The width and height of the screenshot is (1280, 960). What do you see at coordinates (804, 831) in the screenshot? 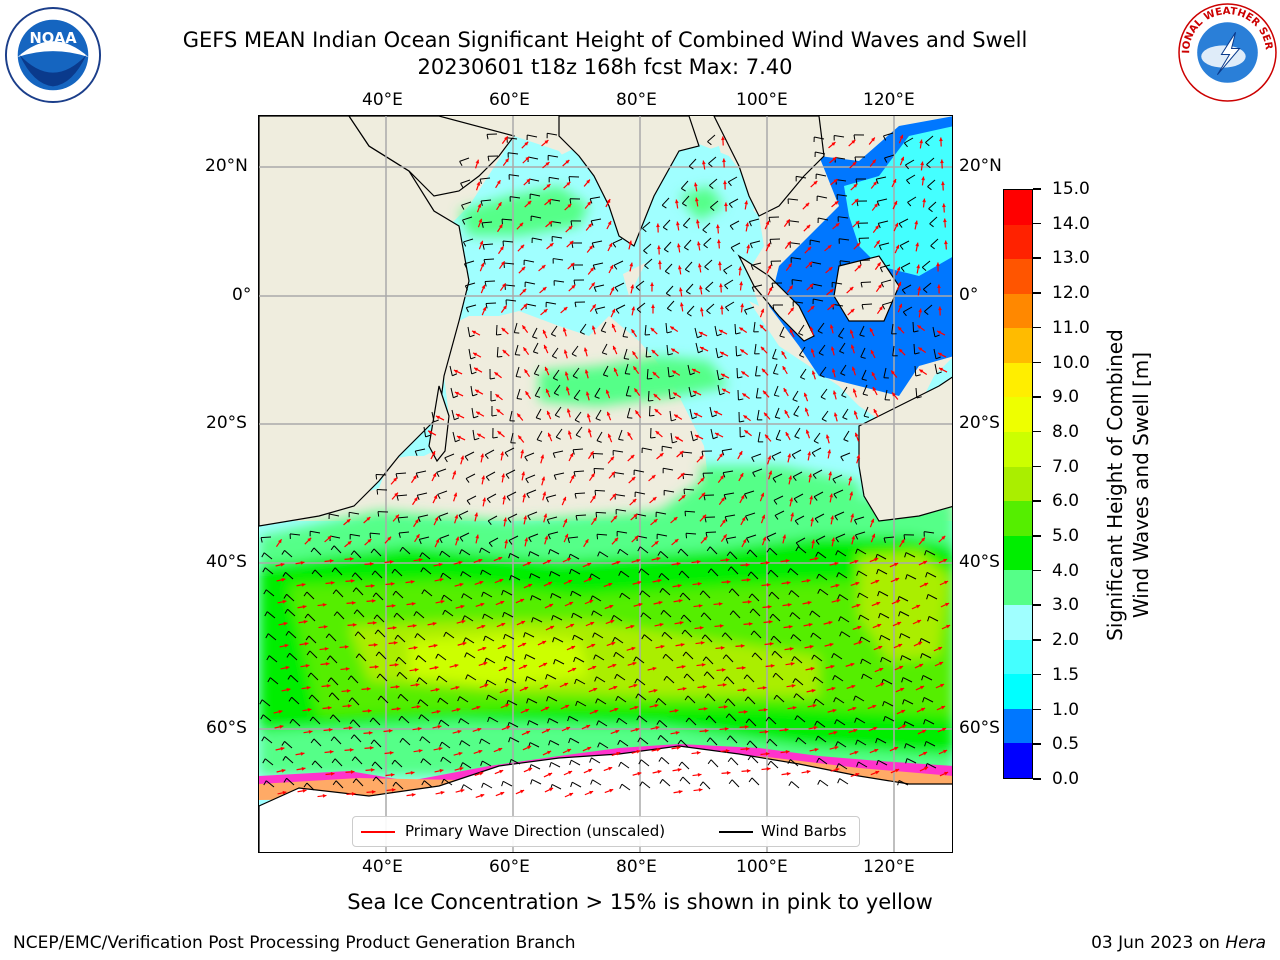
I see `wind-barb-legend-label: Wind Barbs` at bounding box center [804, 831].